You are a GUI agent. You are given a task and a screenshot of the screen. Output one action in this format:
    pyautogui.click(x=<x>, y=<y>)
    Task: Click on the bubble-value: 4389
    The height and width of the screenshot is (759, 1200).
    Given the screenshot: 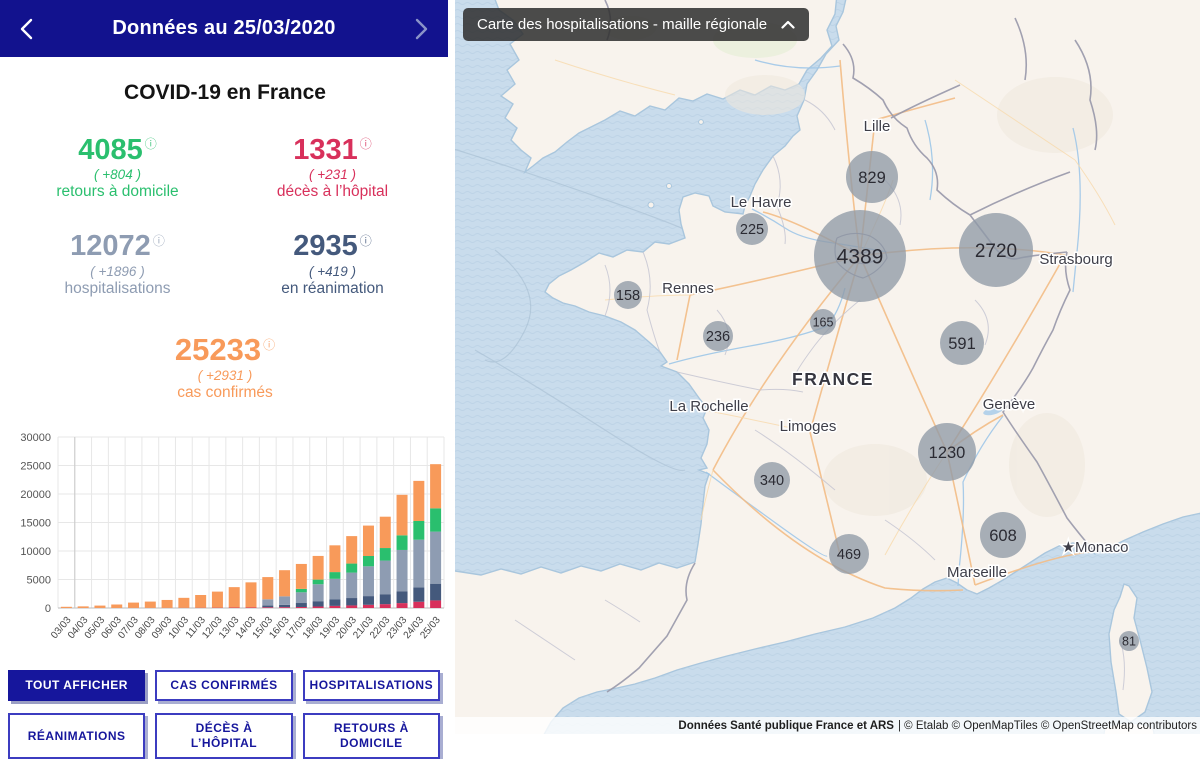 What is the action you would take?
    pyautogui.click(x=860, y=257)
    